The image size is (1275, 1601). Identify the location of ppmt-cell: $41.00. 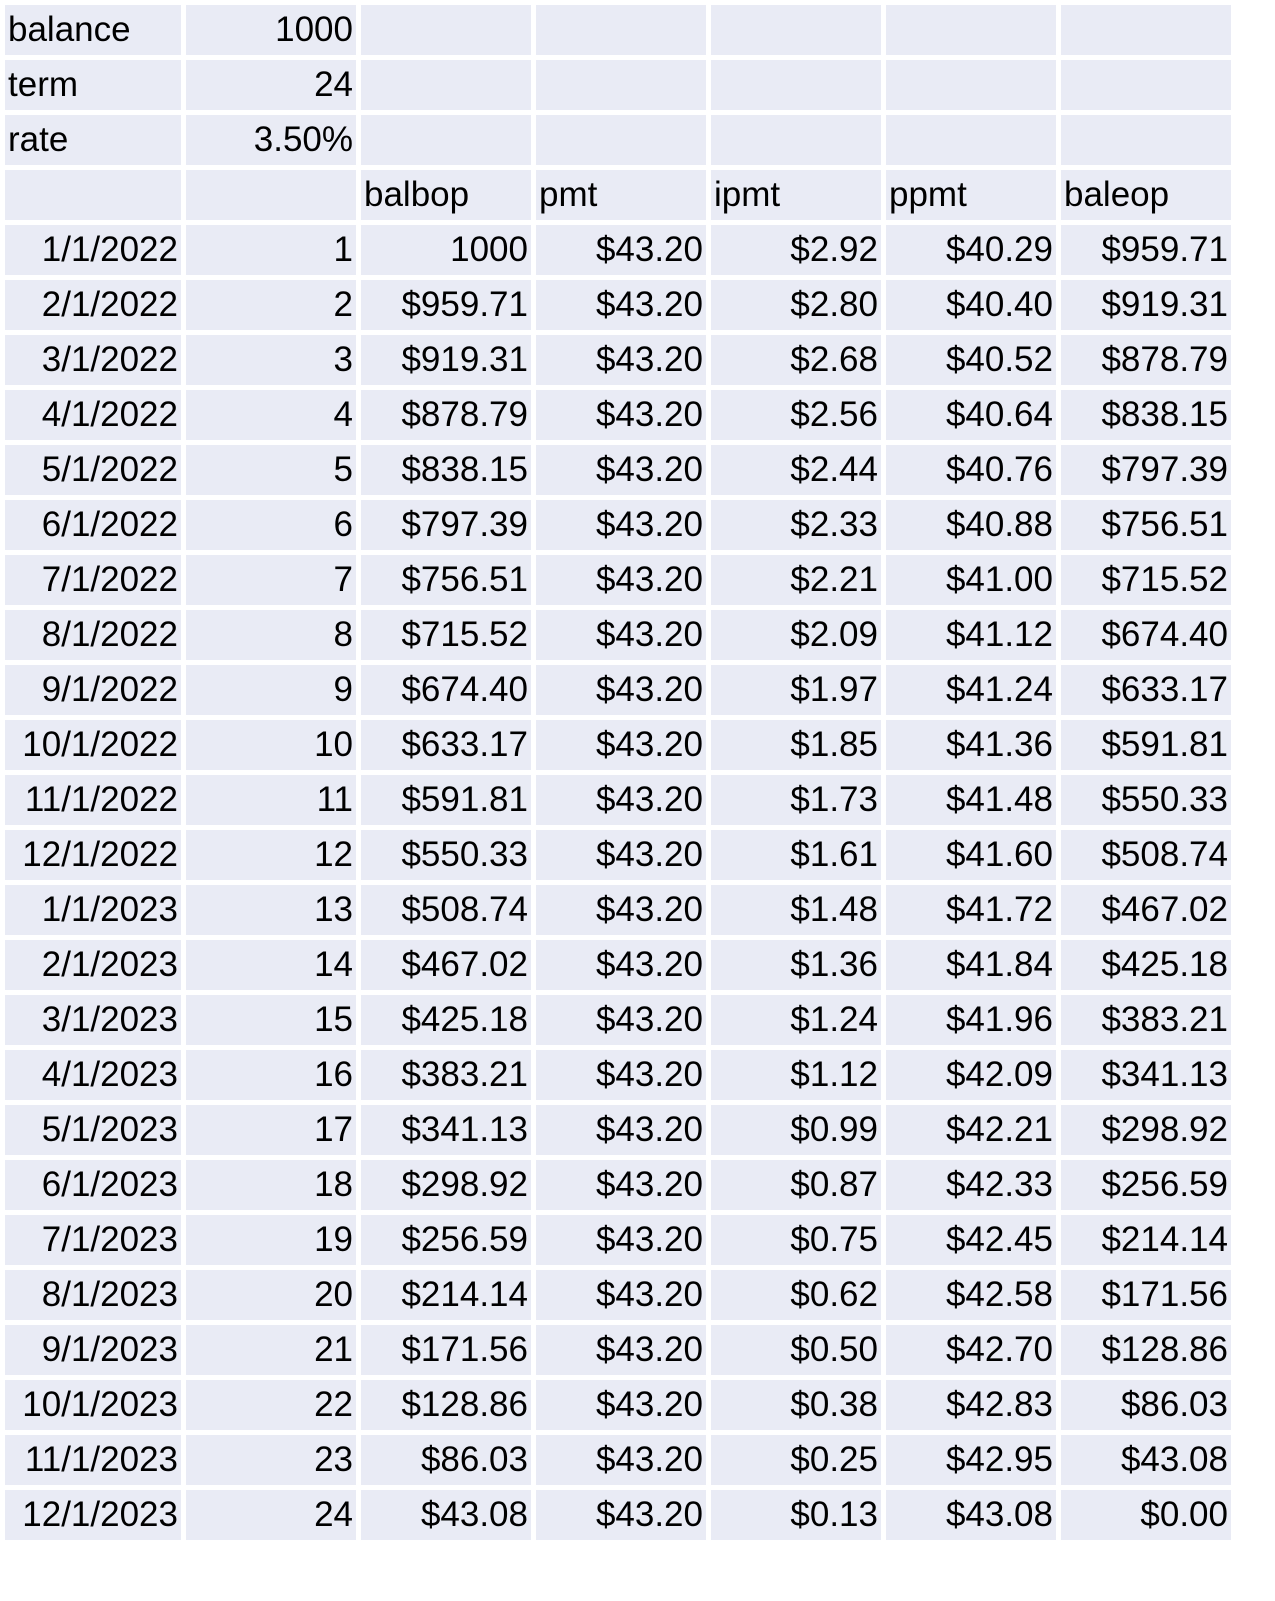
(971, 580).